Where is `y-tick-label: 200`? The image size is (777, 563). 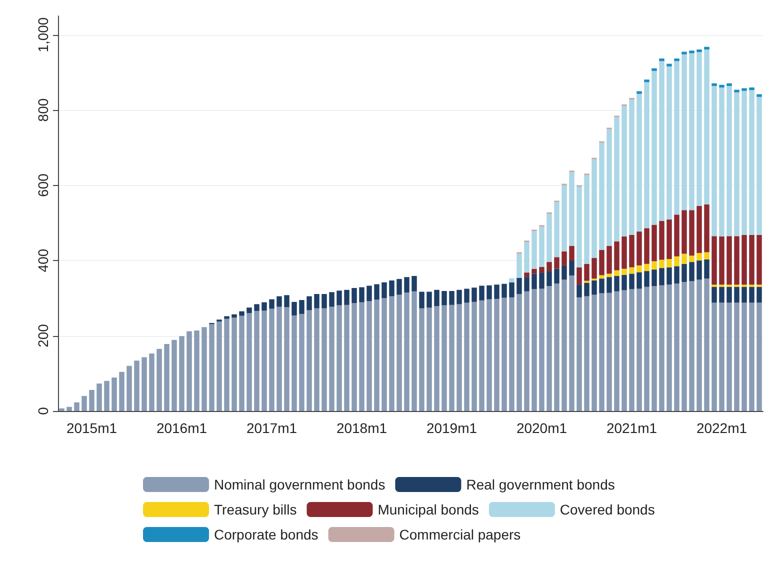 y-tick-label: 200 is located at coordinates (43, 336).